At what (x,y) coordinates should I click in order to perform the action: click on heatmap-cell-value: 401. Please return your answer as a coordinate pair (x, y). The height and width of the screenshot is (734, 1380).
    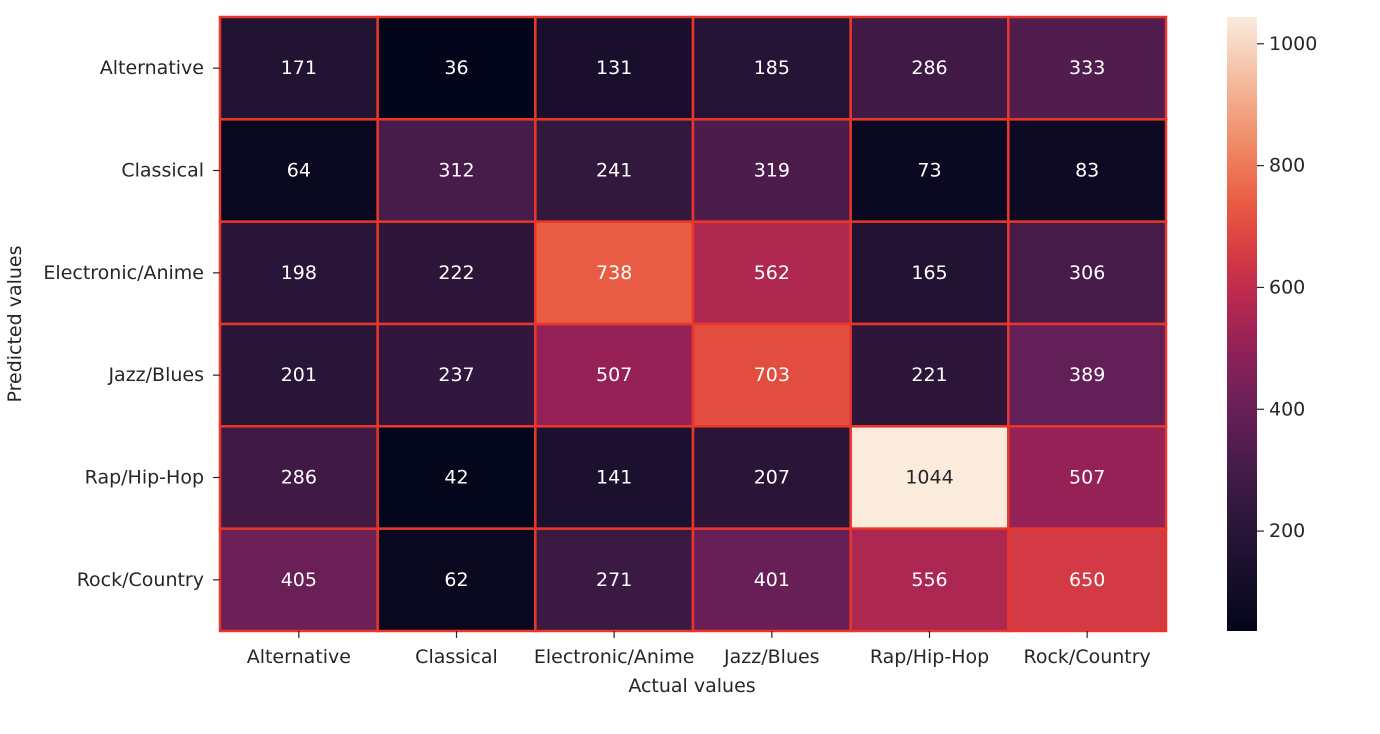
    Looking at the image, I should click on (772, 580).